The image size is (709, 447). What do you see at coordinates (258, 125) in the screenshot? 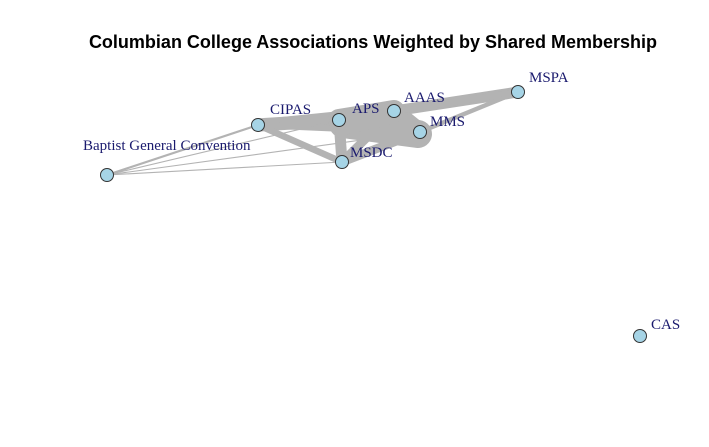
I see `node-cipas` at bounding box center [258, 125].